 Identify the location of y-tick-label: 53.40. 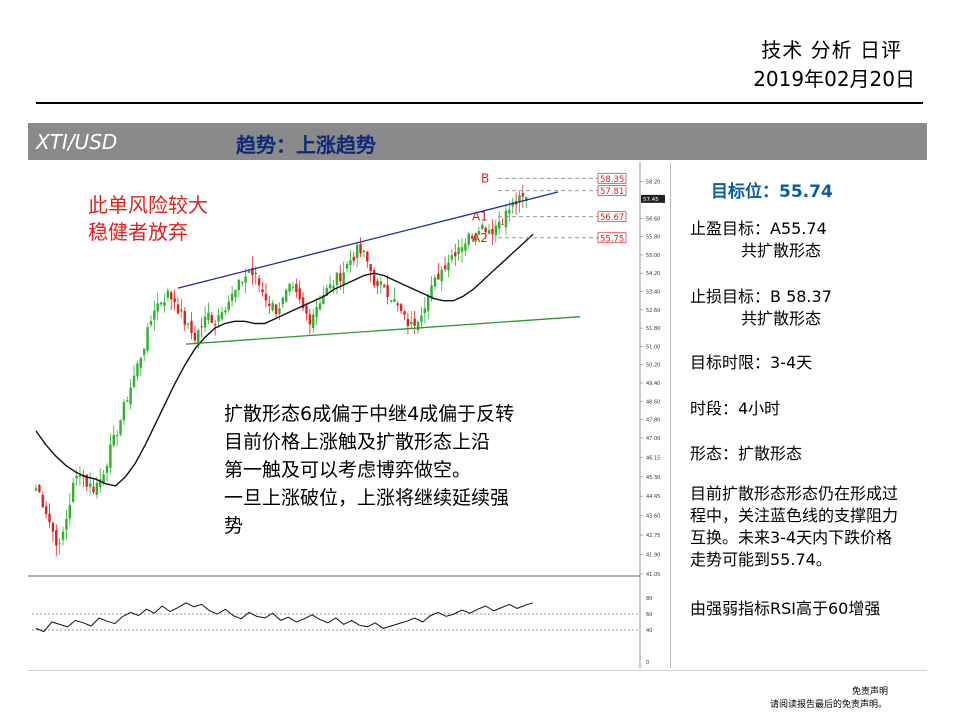
(653, 293).